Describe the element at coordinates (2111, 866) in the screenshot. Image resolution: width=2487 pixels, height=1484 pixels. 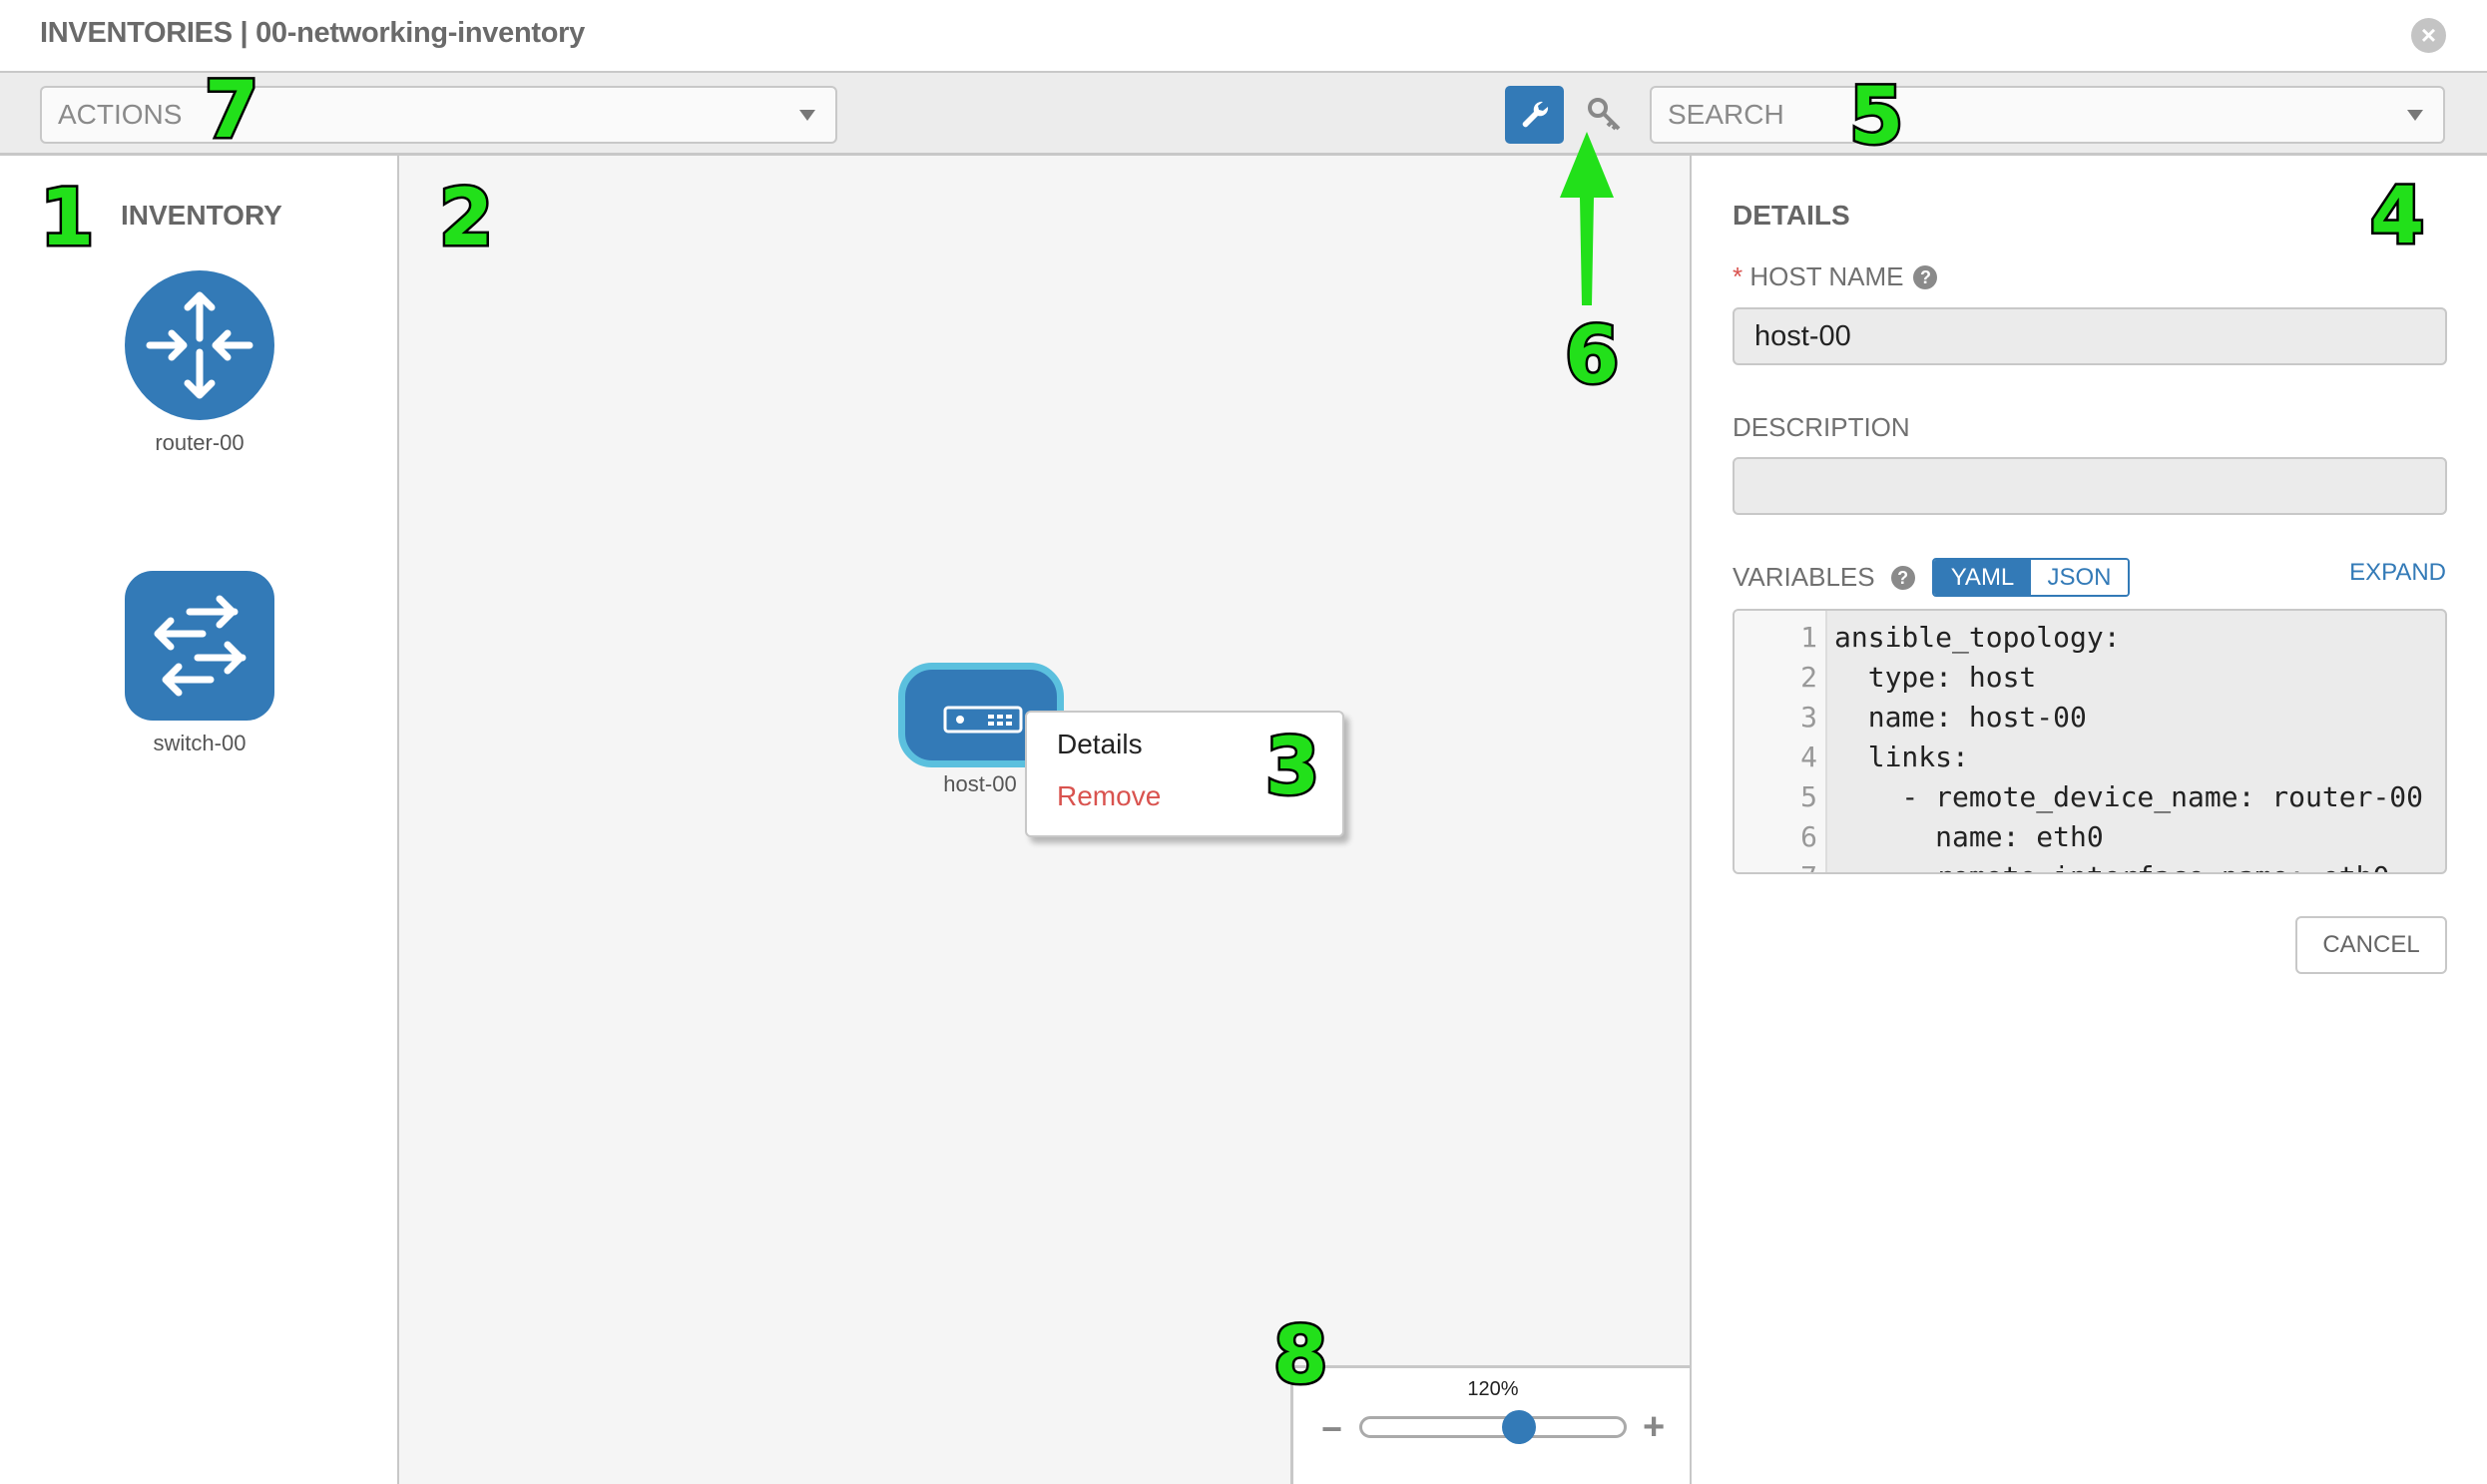
I see `code-line: remote_interface_name: eth0` at that location.